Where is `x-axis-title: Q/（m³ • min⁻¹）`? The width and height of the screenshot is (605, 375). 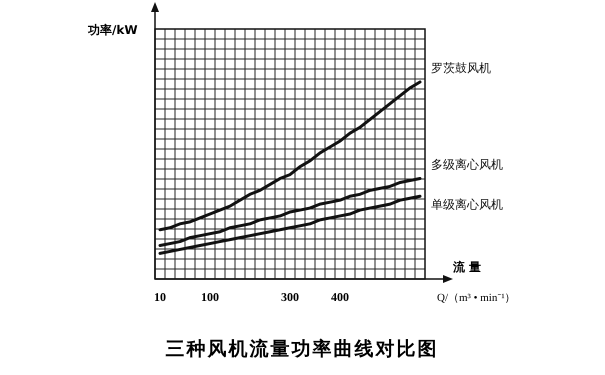
x-axis-title: Q/（m³ • min⁻¹） is located at coordinates (476, 298).